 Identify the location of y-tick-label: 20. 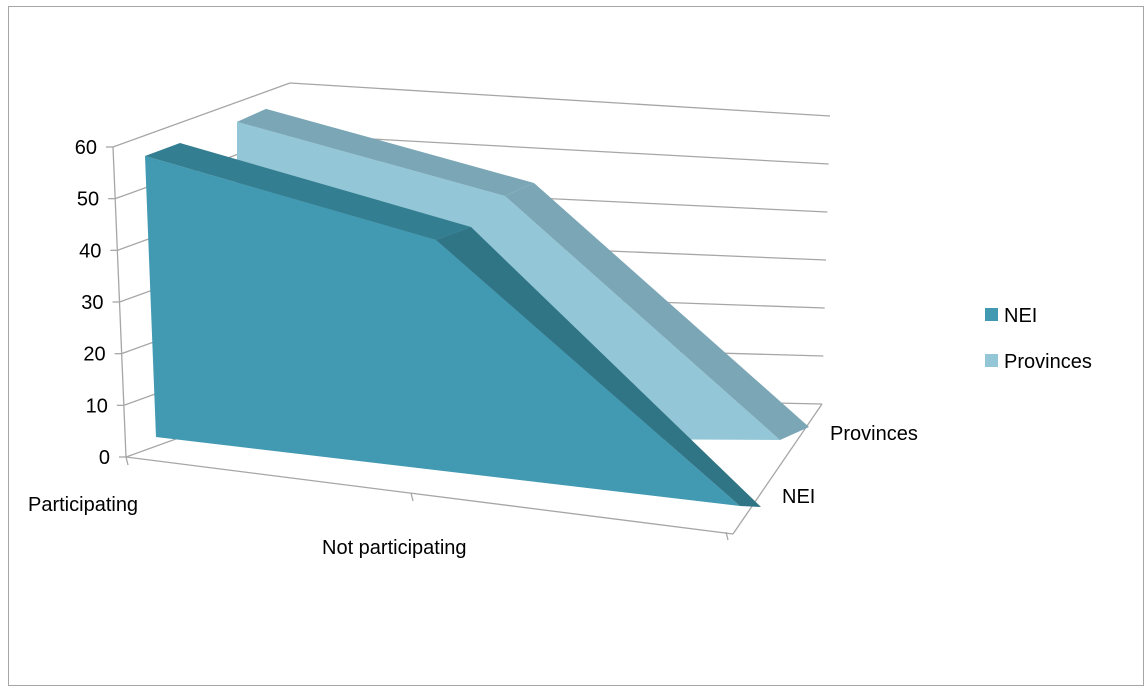
(94, 355).